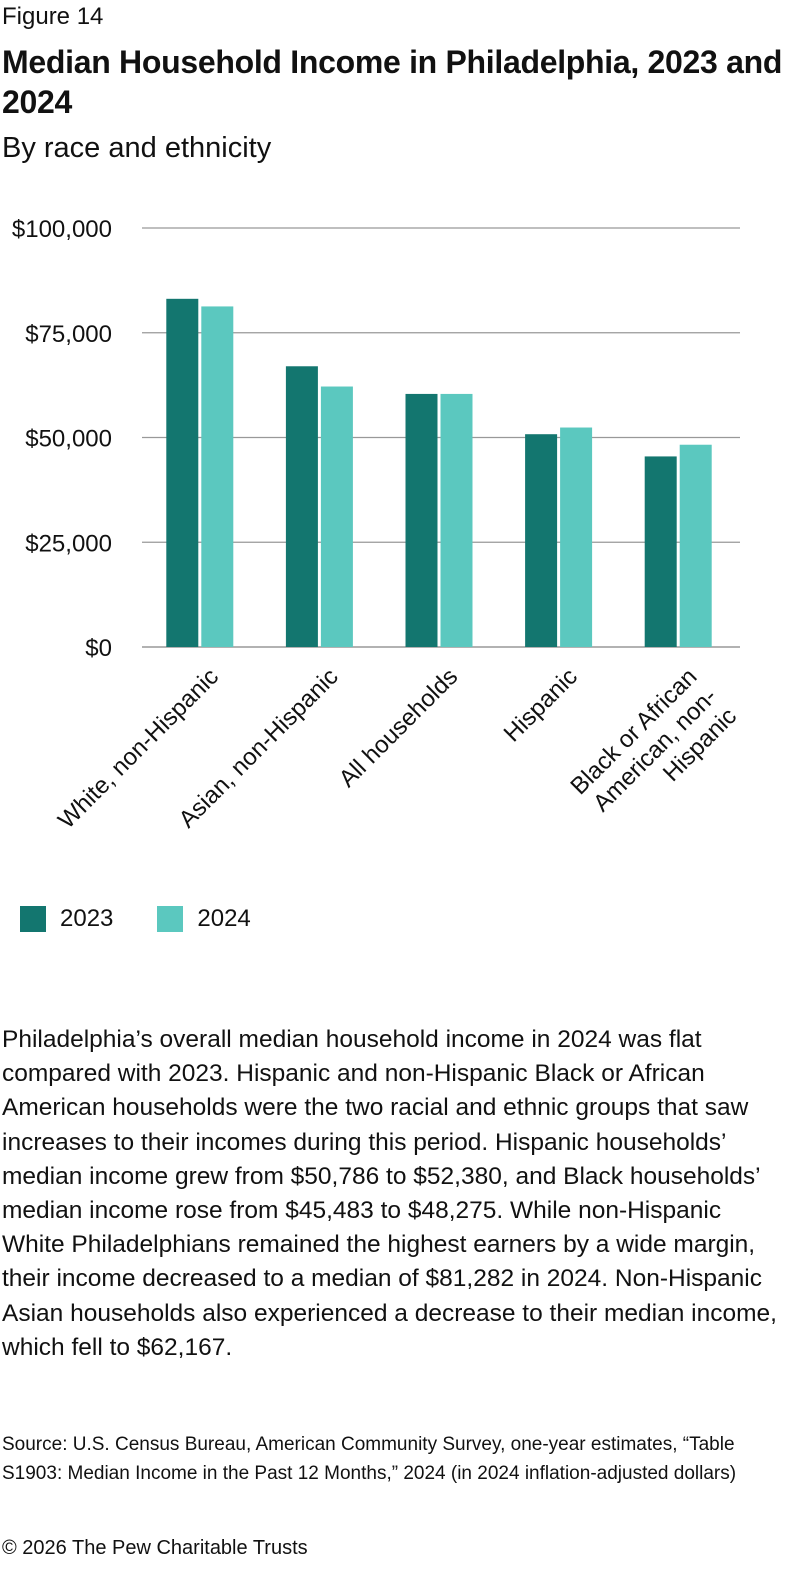  What do you see at coordinates (170, 919) in the screenshot?
I see `legend-swatch-2024` at bounding box center [170, 919].